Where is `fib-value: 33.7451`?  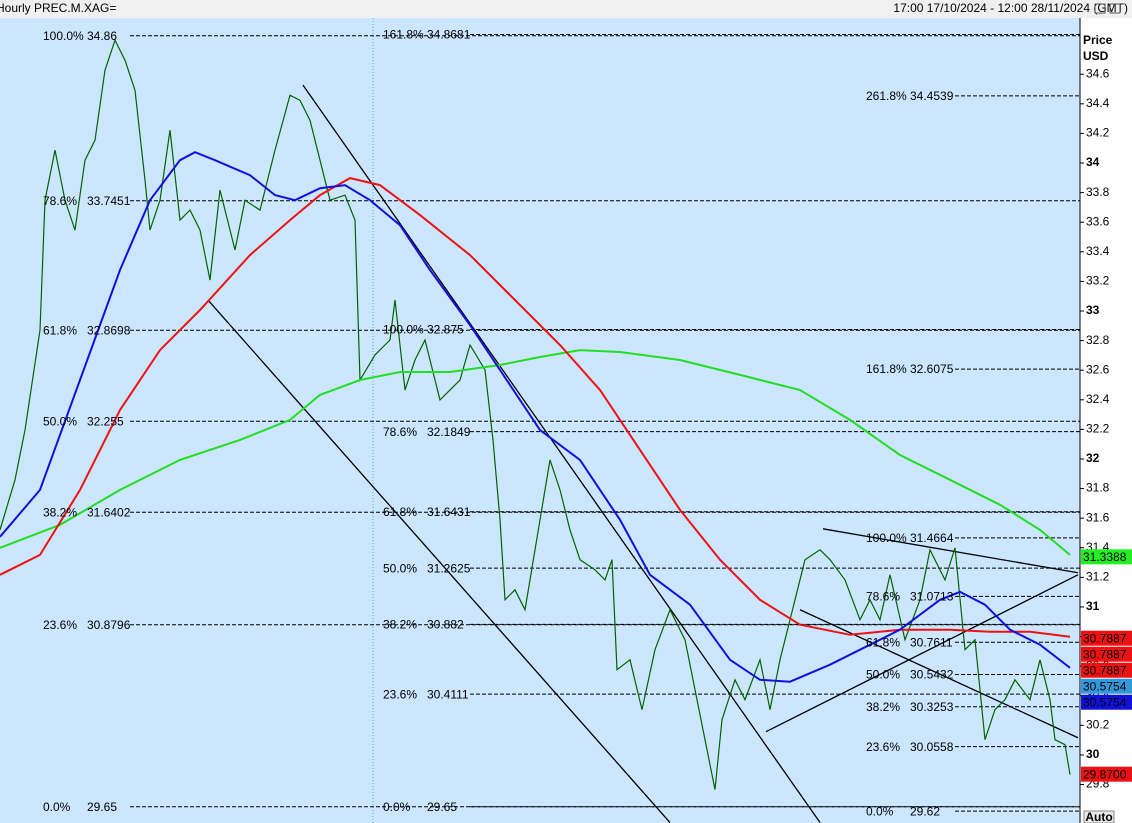 fib-value: 33.7451 is located at coordinates (109, 201).